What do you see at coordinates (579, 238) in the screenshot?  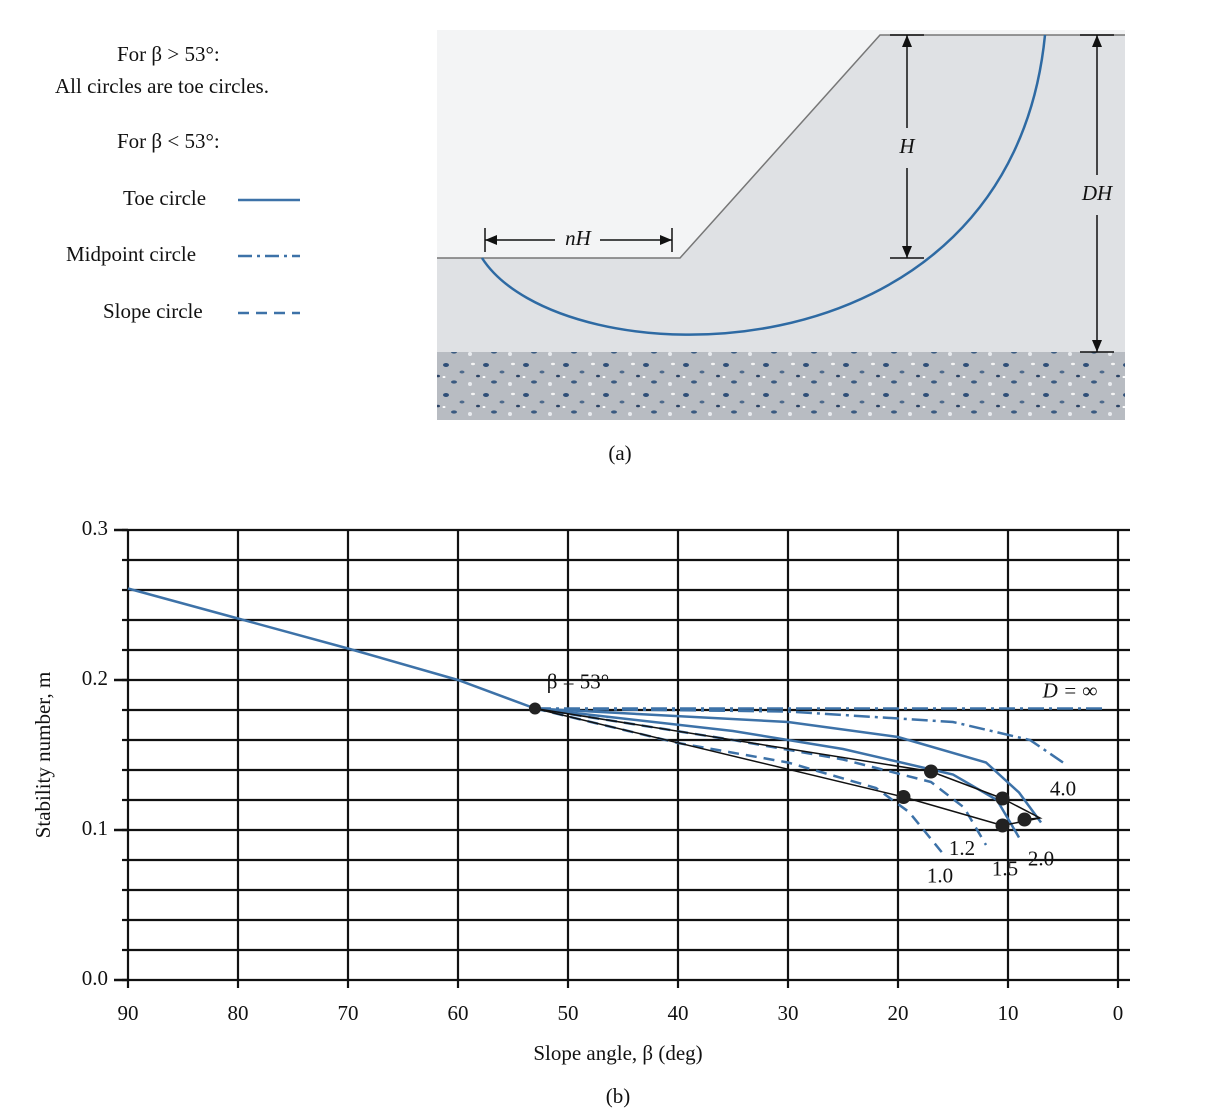 I see `dimension-label: nH` at bounding box center [579, 238].